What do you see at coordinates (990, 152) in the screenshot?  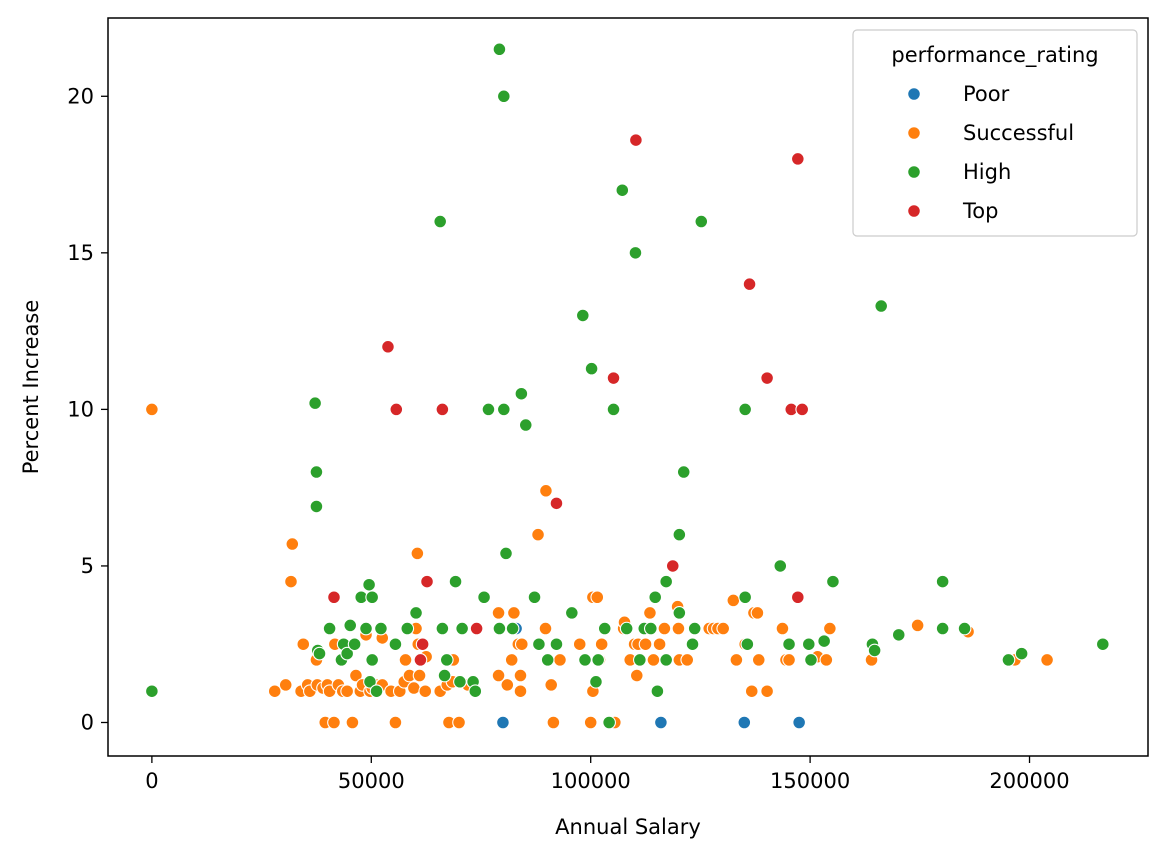 I see `legend-entries: Poor Successful High Top` at bounding box center [990, 152].